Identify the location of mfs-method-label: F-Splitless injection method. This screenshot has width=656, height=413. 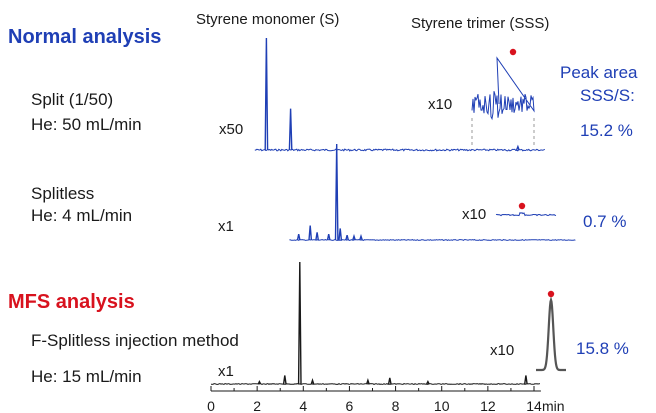
(135, 340).